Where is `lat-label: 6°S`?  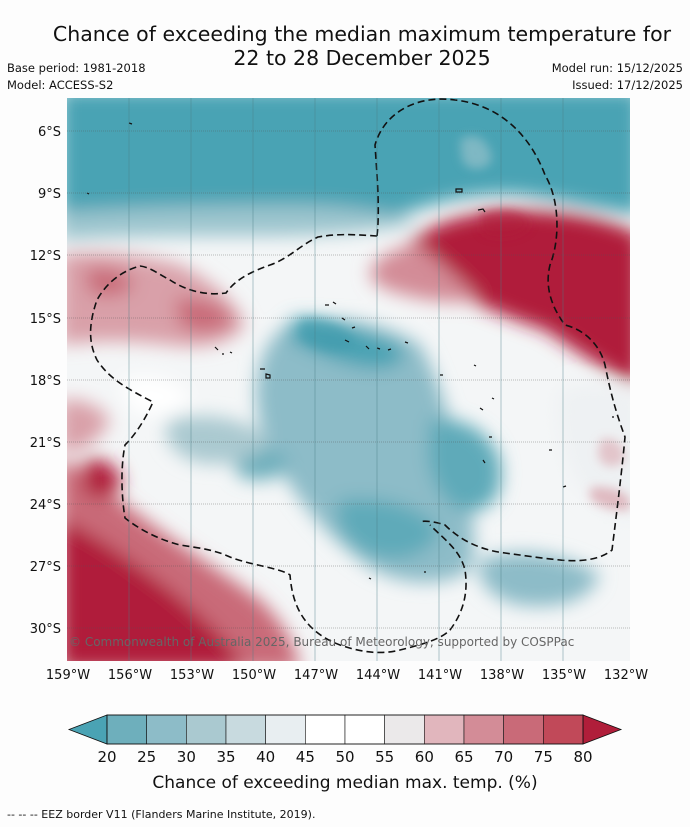
lat-label: 6°S is located at coordinates (49, 132).